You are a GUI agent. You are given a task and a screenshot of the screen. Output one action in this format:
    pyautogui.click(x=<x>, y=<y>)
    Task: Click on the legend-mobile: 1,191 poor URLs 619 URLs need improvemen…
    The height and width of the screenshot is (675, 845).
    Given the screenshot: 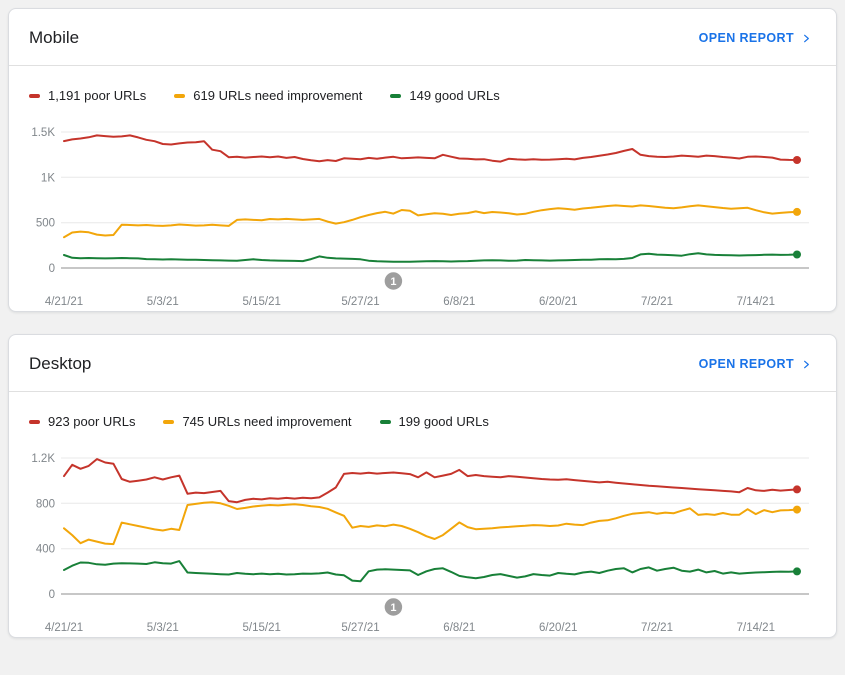 What is the action you would take?
    pyautogui.click(x=422, y=90)
    